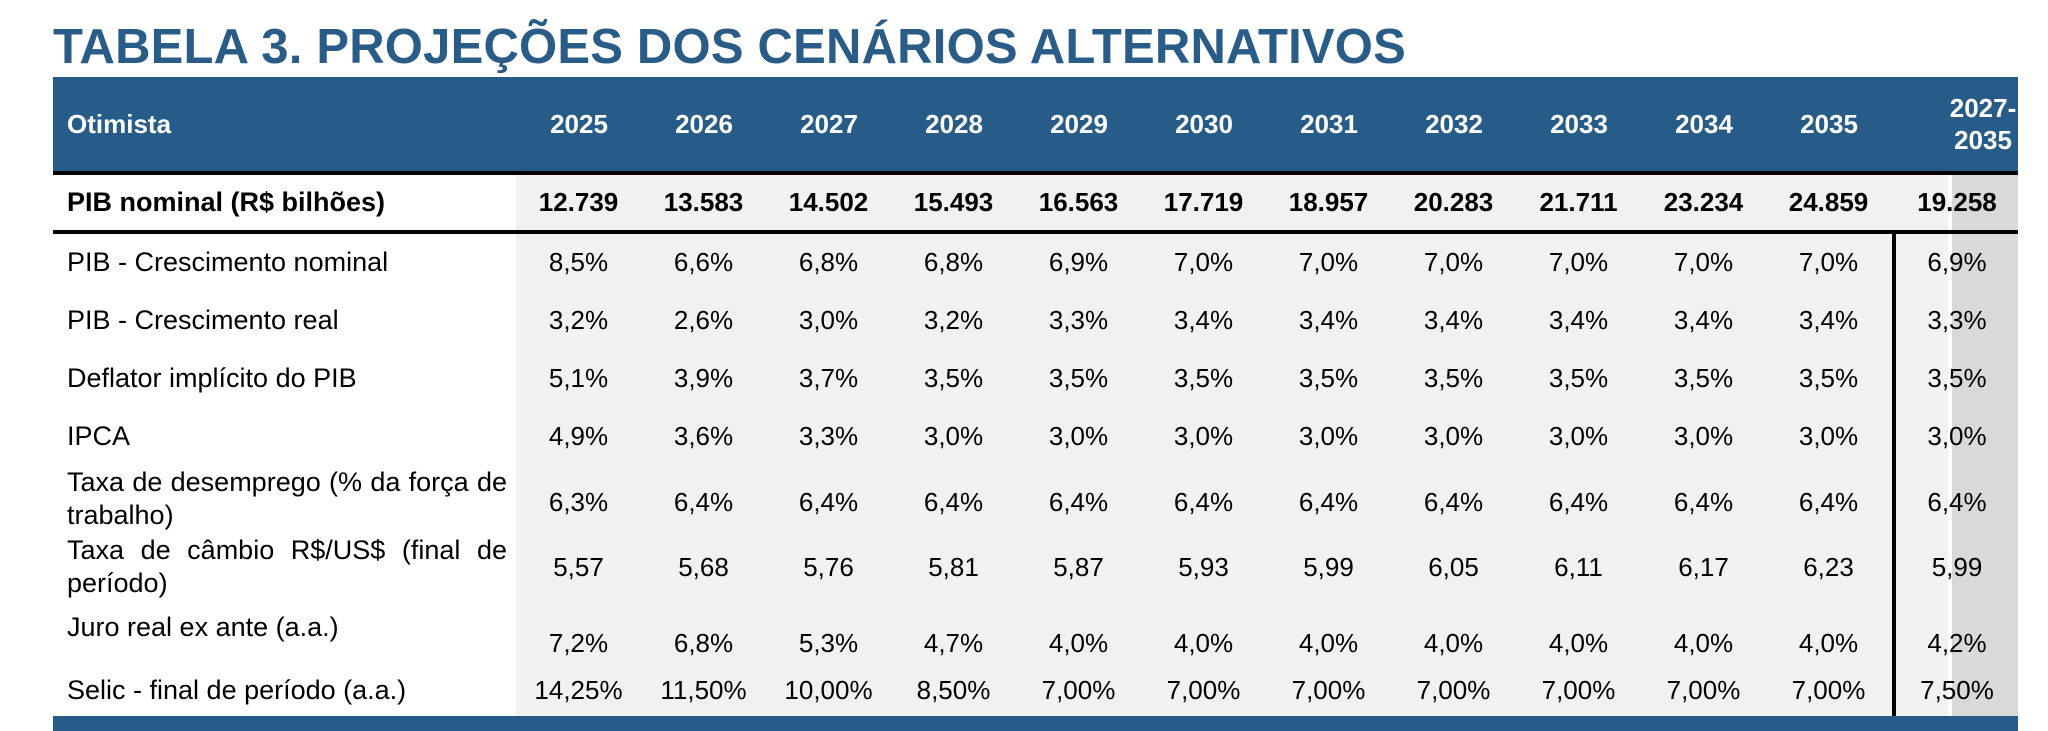 Image resolution: width=2048 pixels, height=731 pixels. I want to click on row-value: 10,00%, so click(828, 689).